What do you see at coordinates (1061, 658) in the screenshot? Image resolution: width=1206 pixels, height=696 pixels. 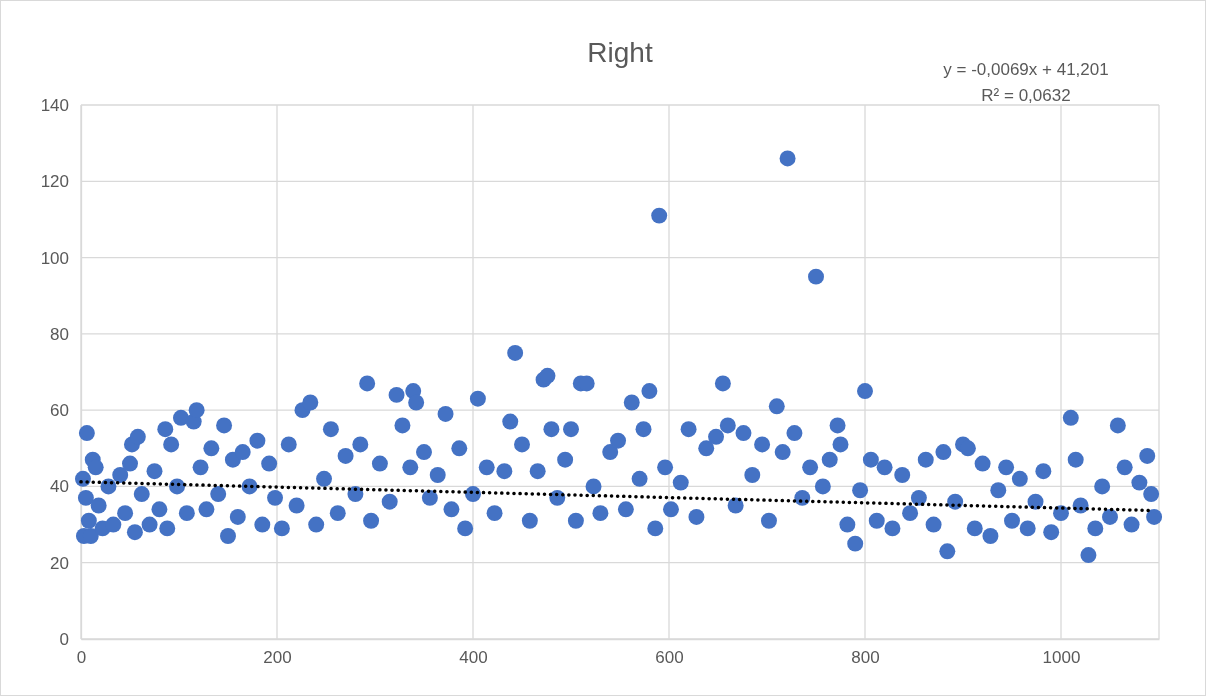 I see `x-tick-label: 1000` at bounding box center [1061, 658].